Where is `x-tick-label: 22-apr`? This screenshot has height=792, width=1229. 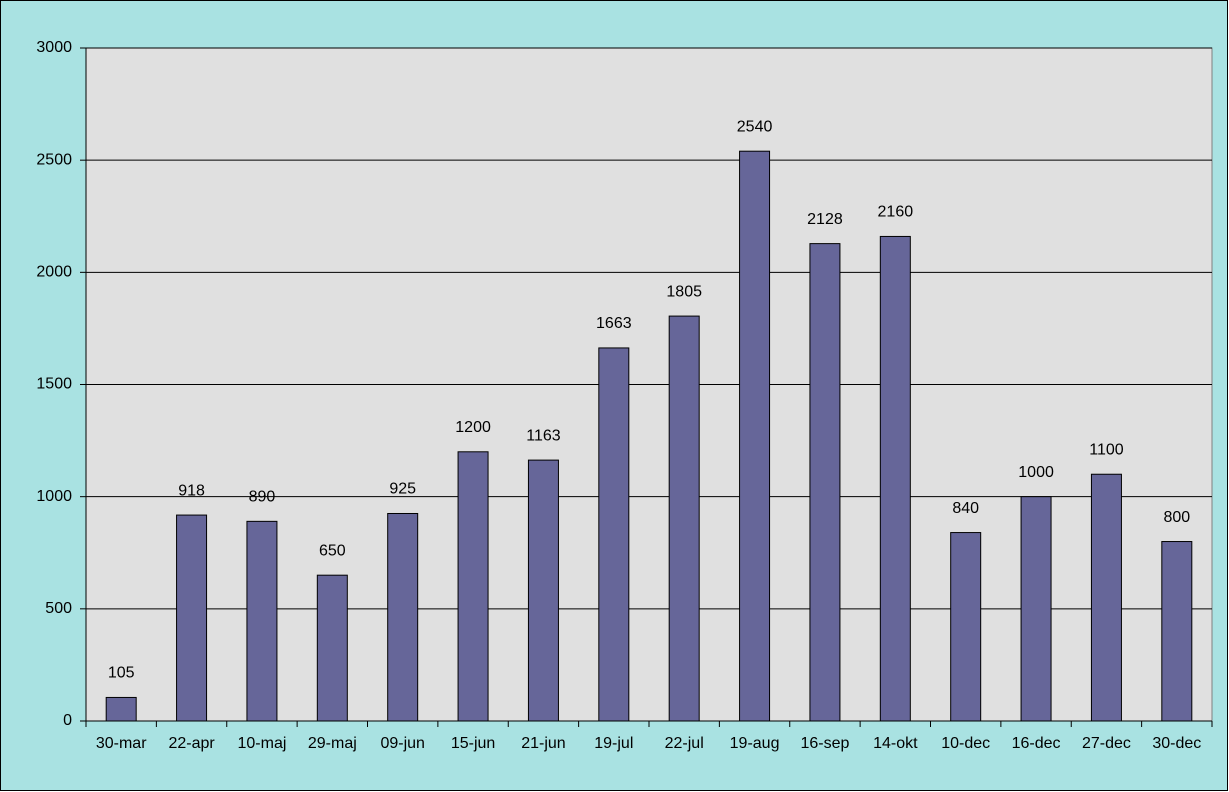
x-tick-label: 22-apr is located at coordinates (191, 743).